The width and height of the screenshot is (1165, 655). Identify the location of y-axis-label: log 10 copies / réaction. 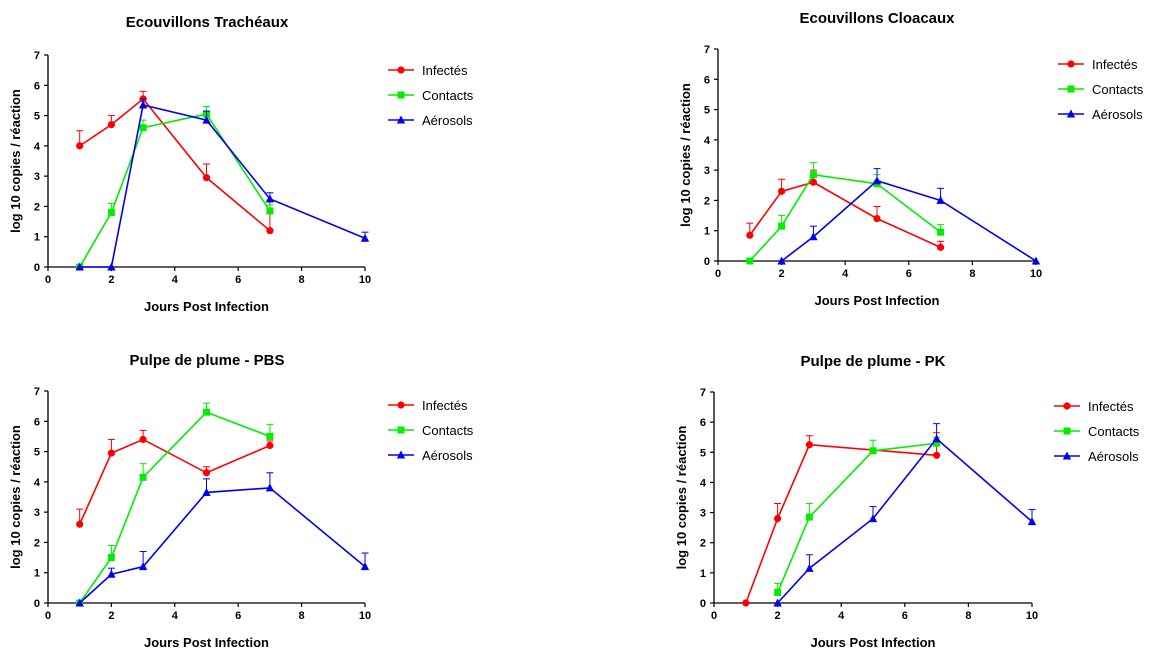
(681, 498).